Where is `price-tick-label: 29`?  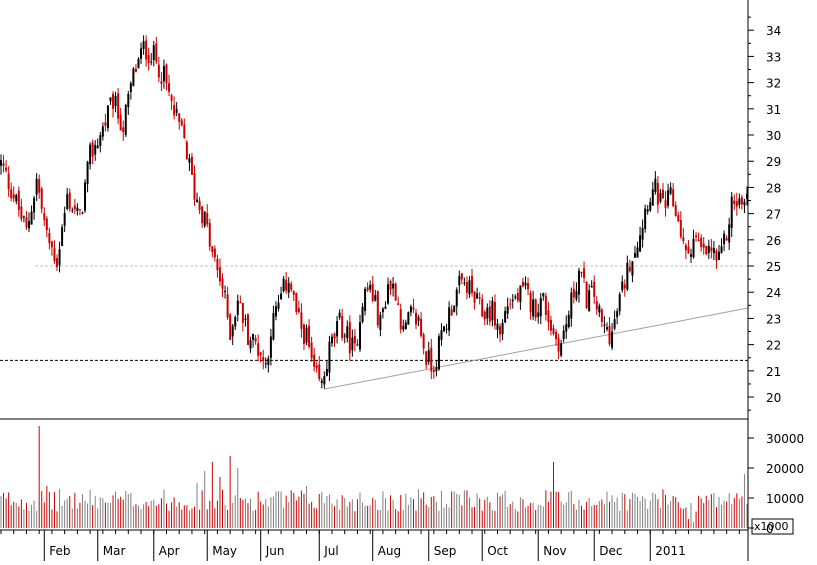
price-tick-label: 29 is located at coordinates (773, 162).